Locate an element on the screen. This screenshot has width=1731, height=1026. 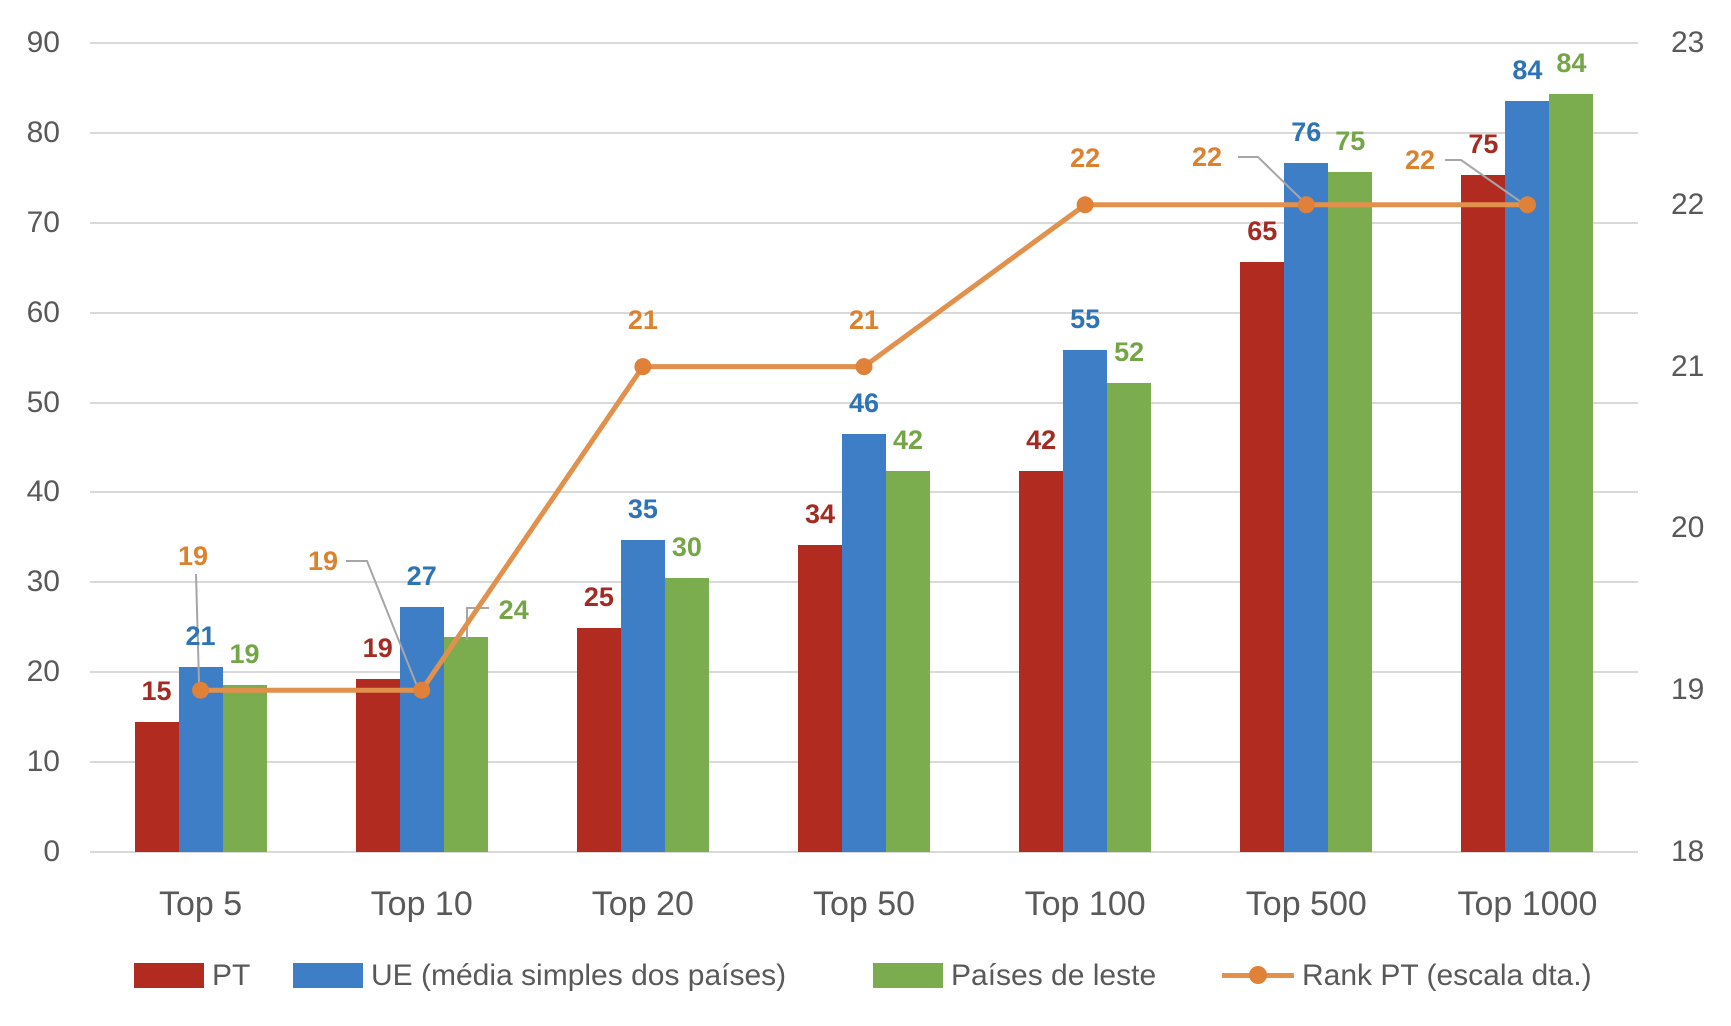
bar-value-label: 46 is located at coordinates (864, 403).